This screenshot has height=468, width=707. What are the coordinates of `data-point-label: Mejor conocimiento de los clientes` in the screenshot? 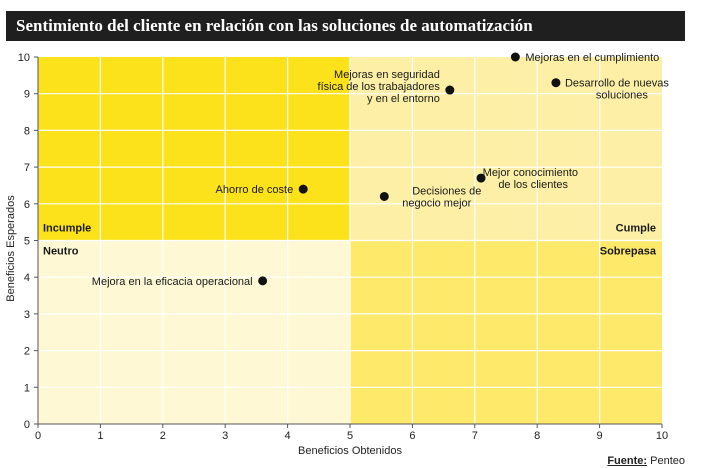 It's located at (530, 179).